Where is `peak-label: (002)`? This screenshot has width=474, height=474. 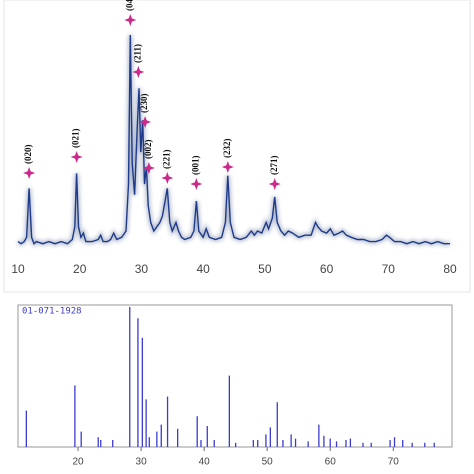
peak-label: (002) is located at coordinates (148, 150).